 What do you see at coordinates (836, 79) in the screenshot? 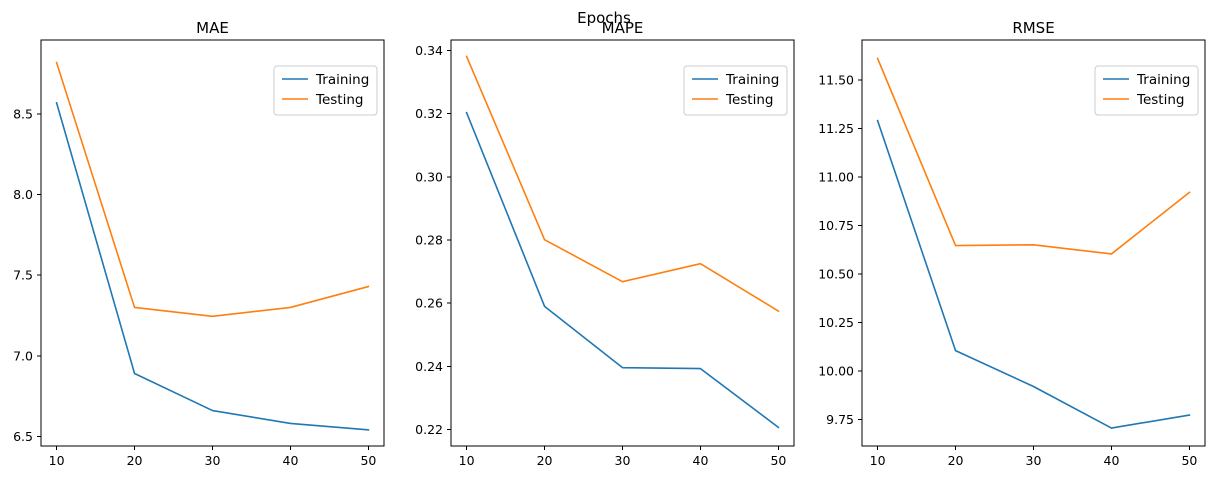
I see `y-tick-label: 11.50` at bounding box center [836, 79].